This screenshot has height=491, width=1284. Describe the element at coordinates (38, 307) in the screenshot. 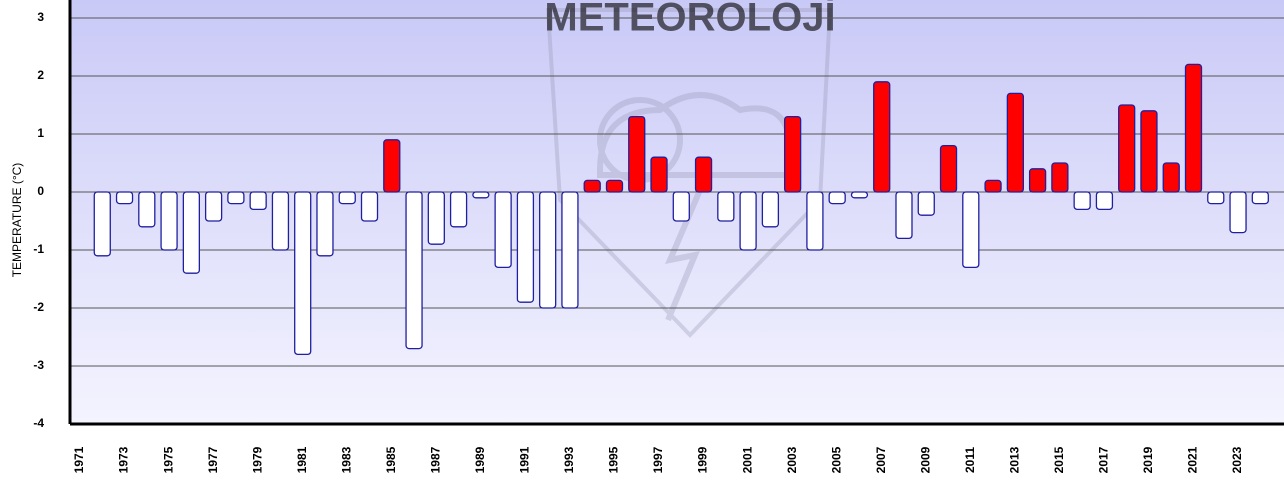

I see `y-tick-label: -2` at that location.